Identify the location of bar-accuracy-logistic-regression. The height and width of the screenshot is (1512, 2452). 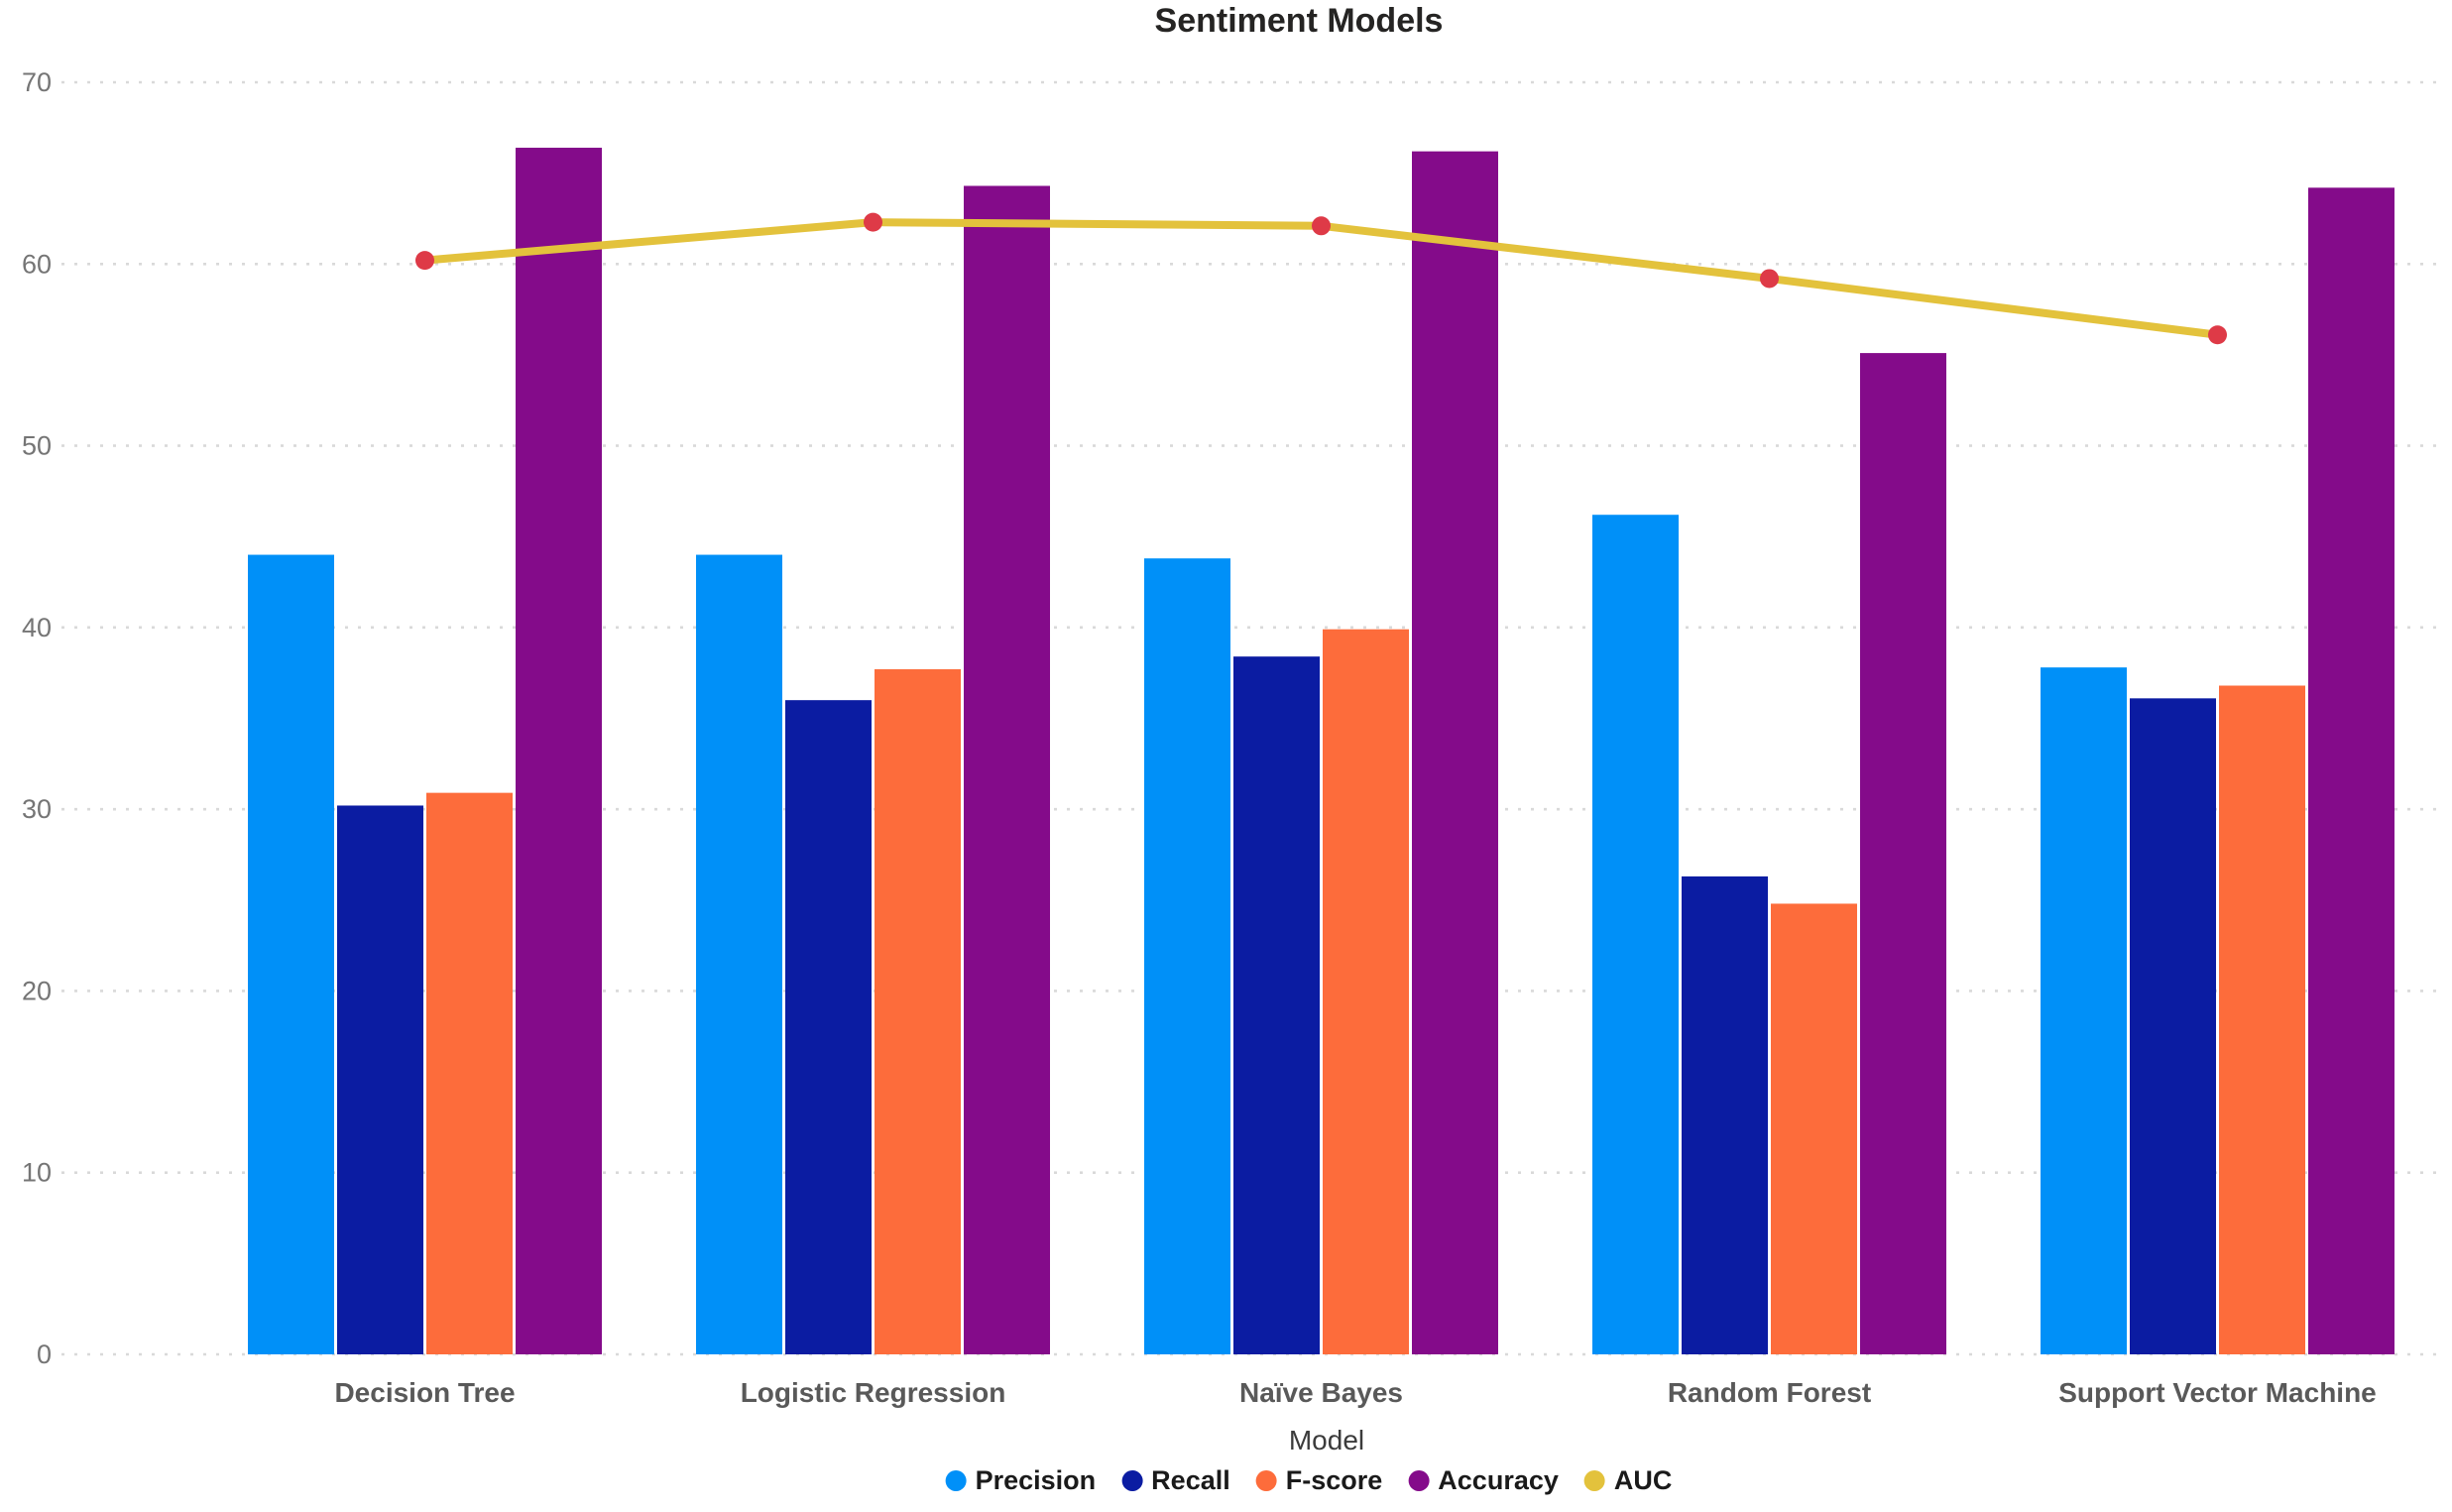
(1007, 769).